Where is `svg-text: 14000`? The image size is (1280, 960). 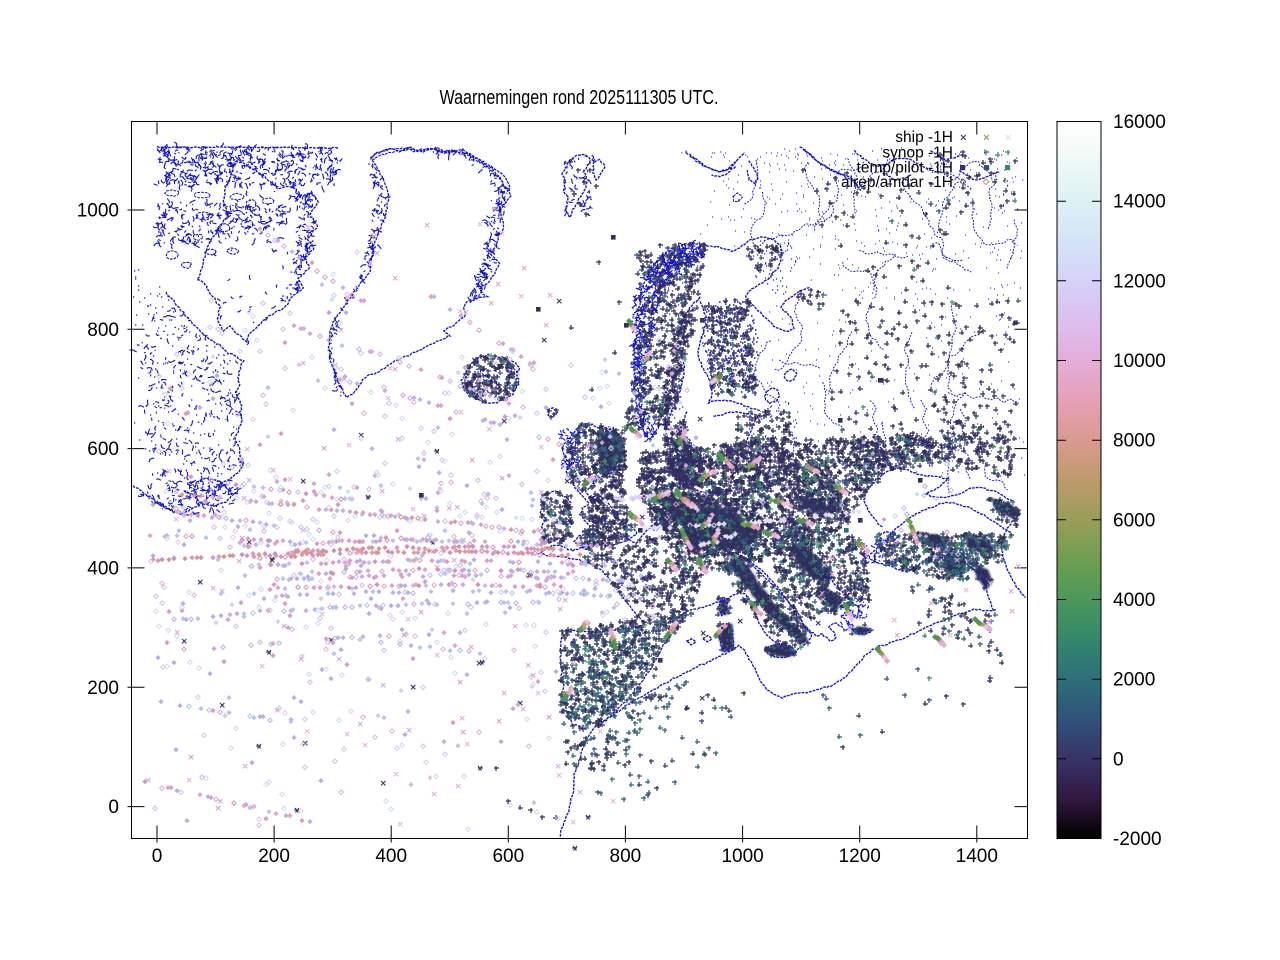
svg-text: 14000 is located at coordinates (1139, 202).